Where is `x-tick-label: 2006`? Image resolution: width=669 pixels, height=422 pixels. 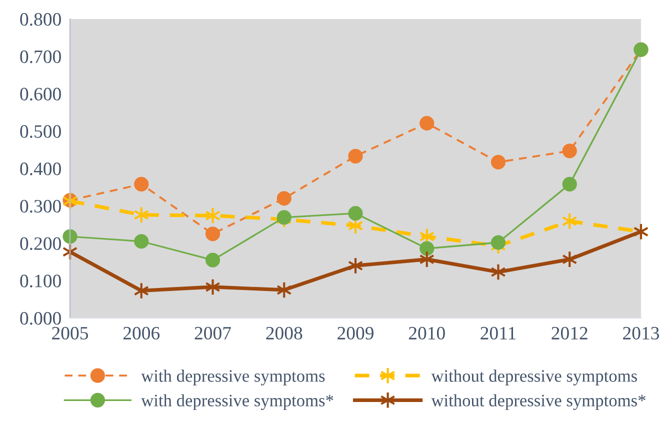
x-tick-label: 2006 is located at coordinates (141, 333).